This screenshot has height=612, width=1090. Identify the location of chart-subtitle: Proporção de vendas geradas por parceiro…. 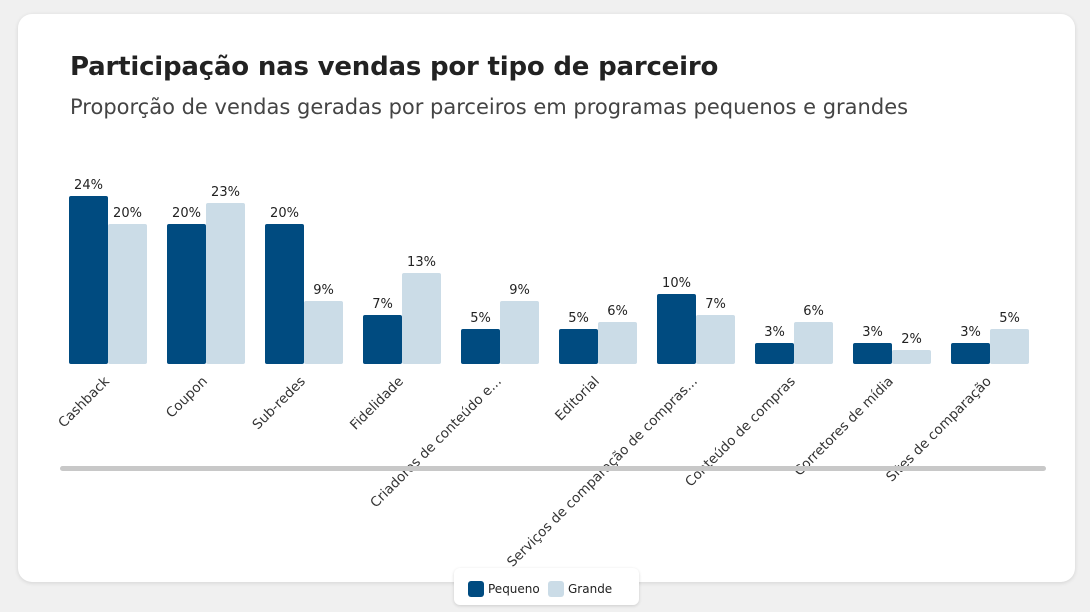
(489, 107).